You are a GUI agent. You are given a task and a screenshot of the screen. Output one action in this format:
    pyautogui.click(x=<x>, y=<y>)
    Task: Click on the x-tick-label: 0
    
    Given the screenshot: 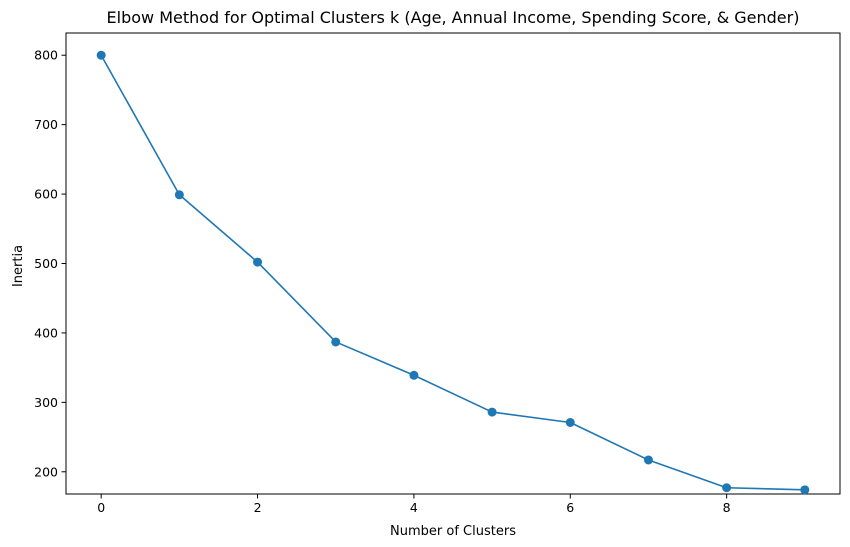 What is the action you would take?
    pyautogui.click(x=101, y=507)
    